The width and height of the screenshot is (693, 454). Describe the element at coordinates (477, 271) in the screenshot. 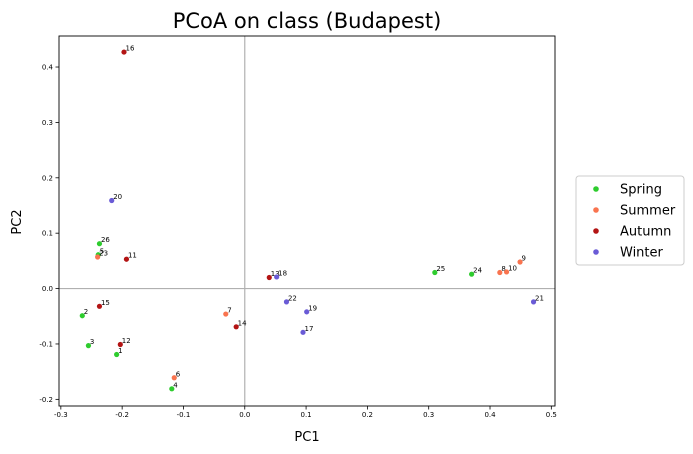

I see `point-label: 24` at that location.